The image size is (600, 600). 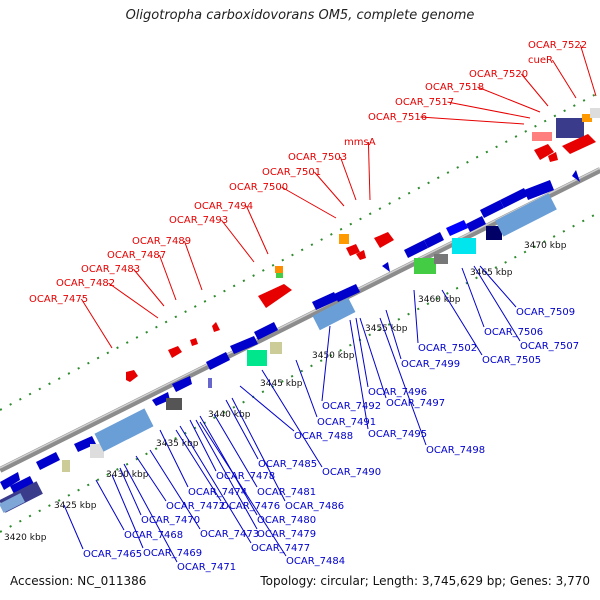 What do you see at coordinates (511, 360) in the screenshot?
I see `reverse-gene-label: OCAR_7505` at bounding box center [511, 360].